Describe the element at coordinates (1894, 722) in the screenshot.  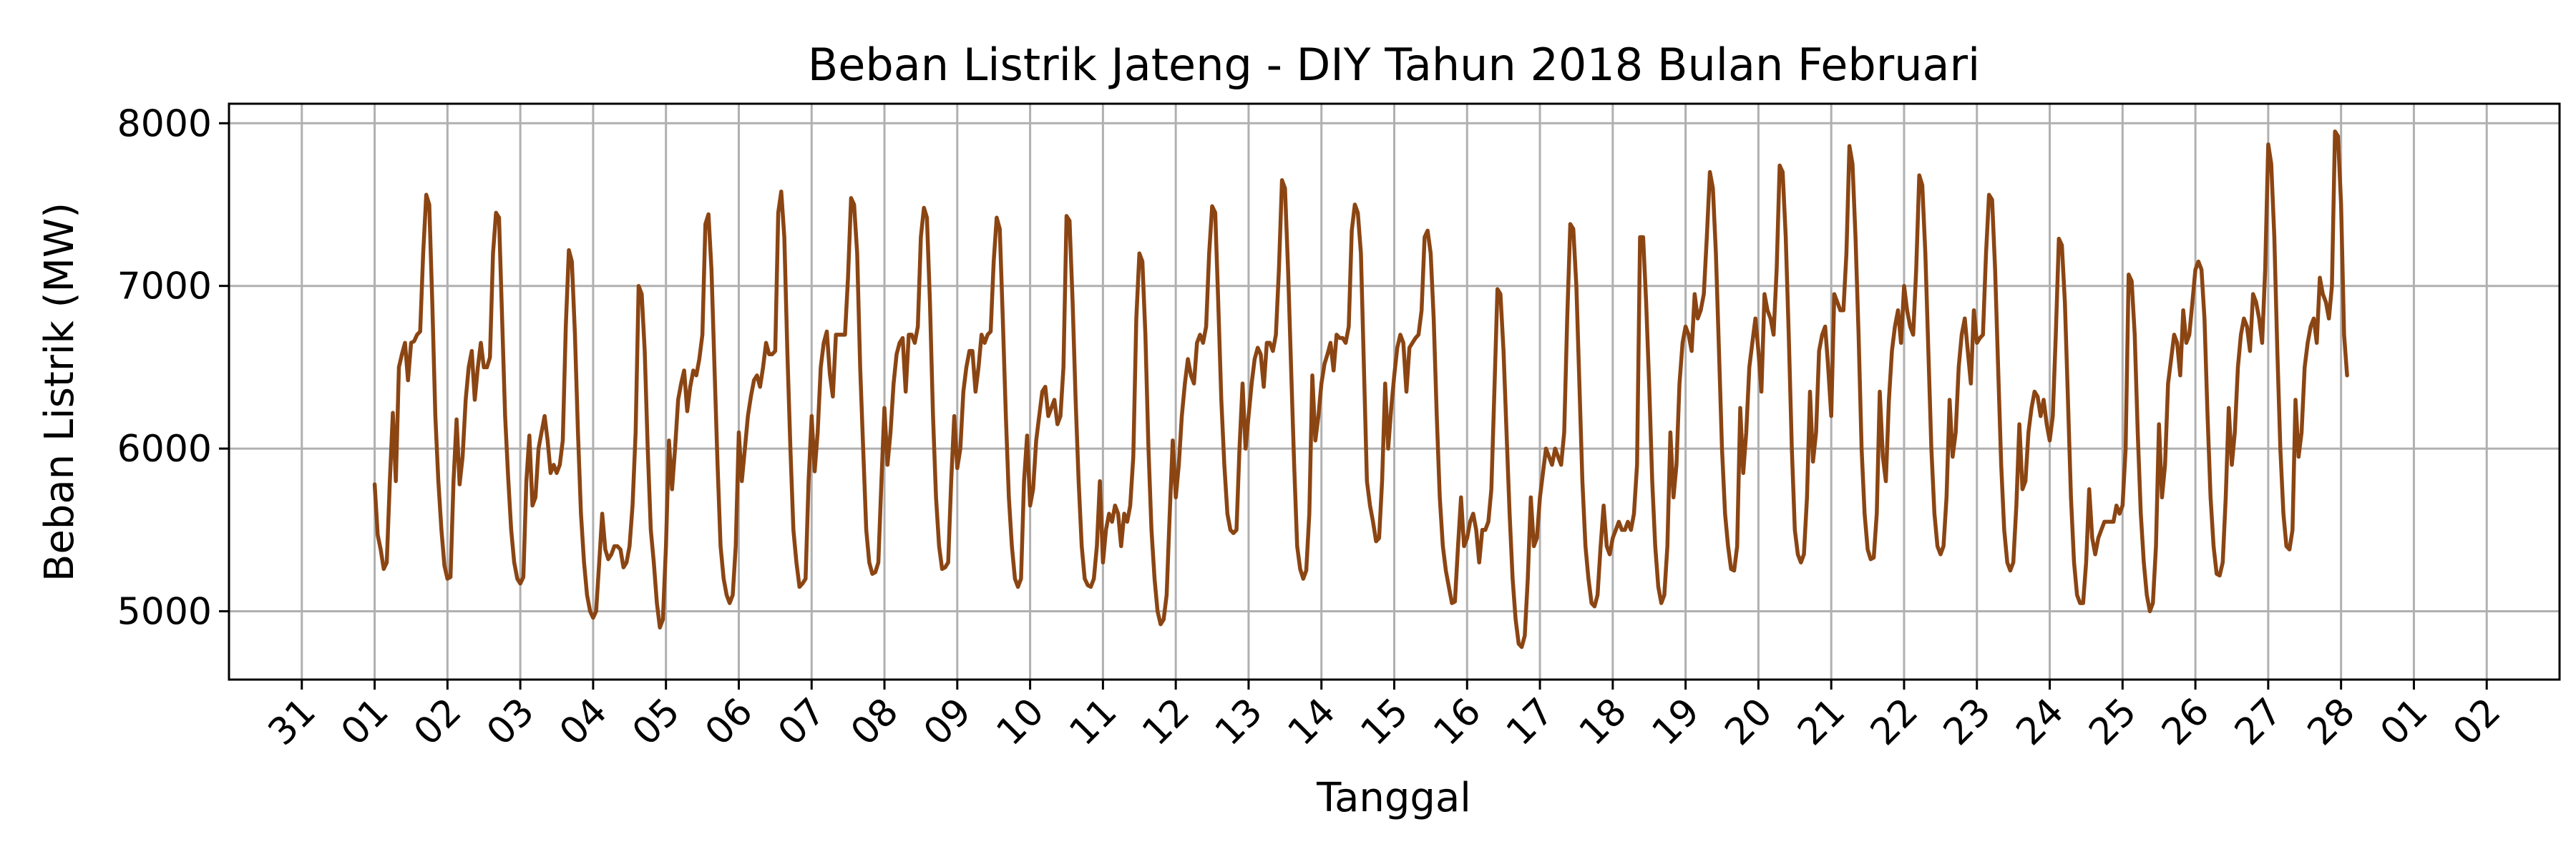
I see `x-tick-label: 22` at that location.